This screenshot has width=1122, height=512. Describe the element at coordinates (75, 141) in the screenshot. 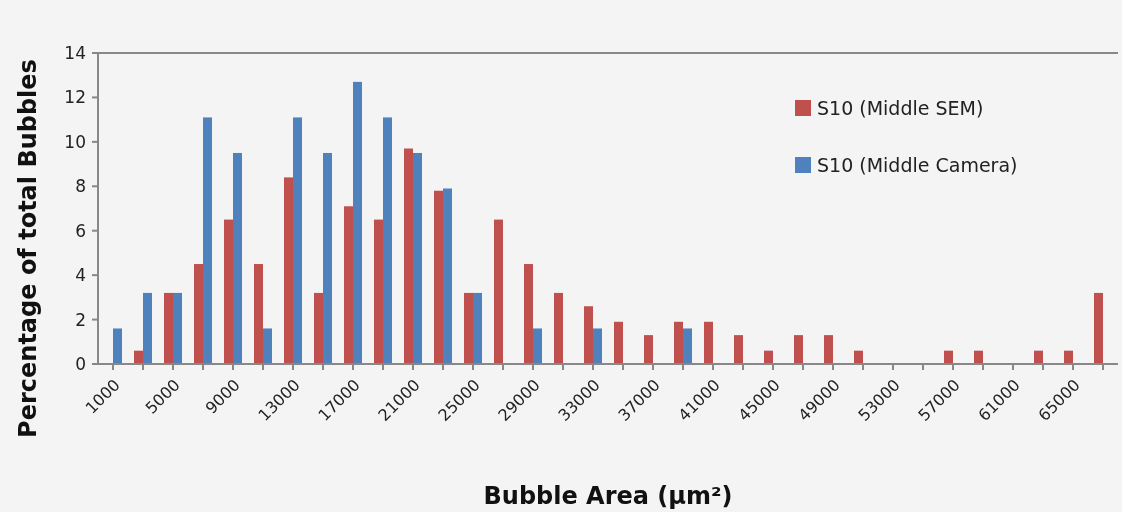

I see `y-tick-label: 10` at that location.